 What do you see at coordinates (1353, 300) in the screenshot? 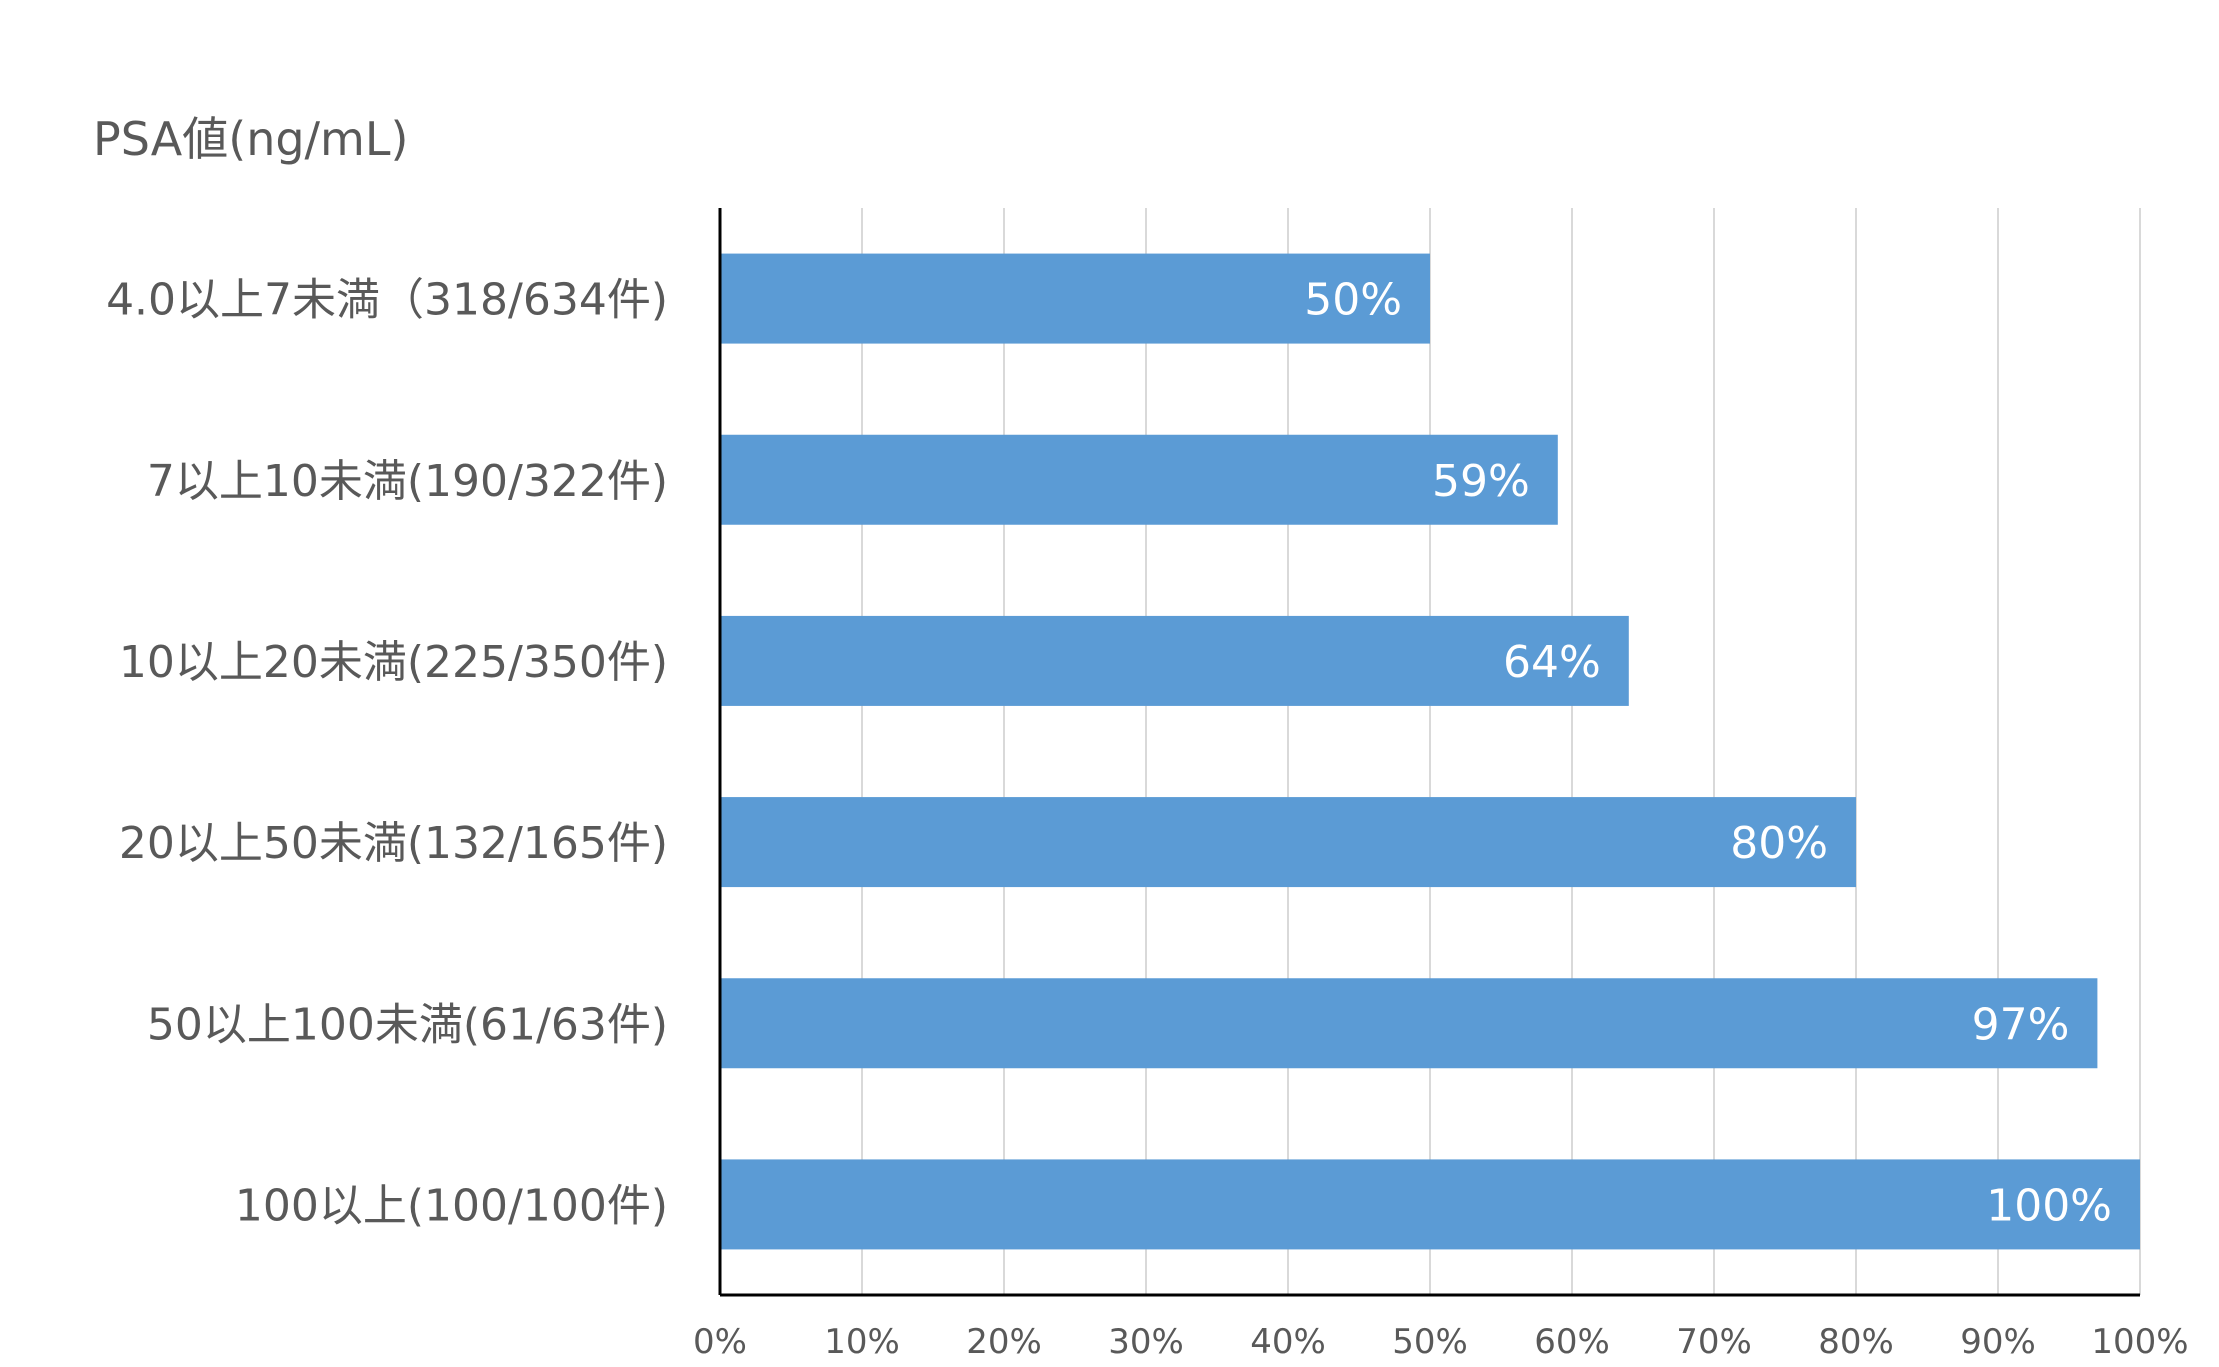
I see `data-label: 50%` at bounding box center [1353, 300].